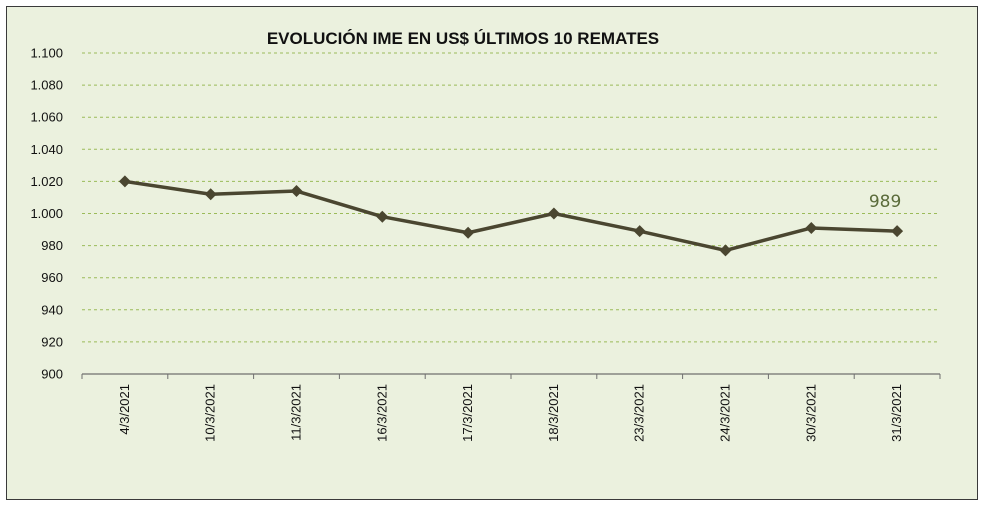 The height and width of the screenshot is (511, 984). Describe the element at coordinates (52, 277) in the screenshot. I see `y-tick-label: 960` at that location.